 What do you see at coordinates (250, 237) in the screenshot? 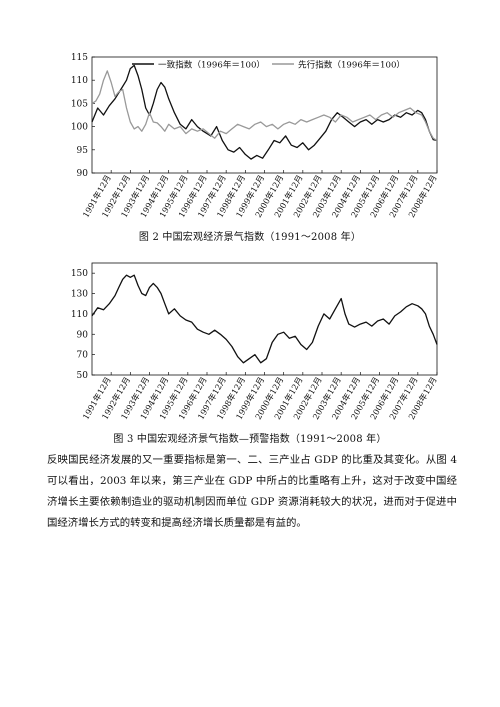
I see `figure-2-caption: 图 2 中国宏观经济景气指数（1991～2008 年）` at bounding box center [250, 237].